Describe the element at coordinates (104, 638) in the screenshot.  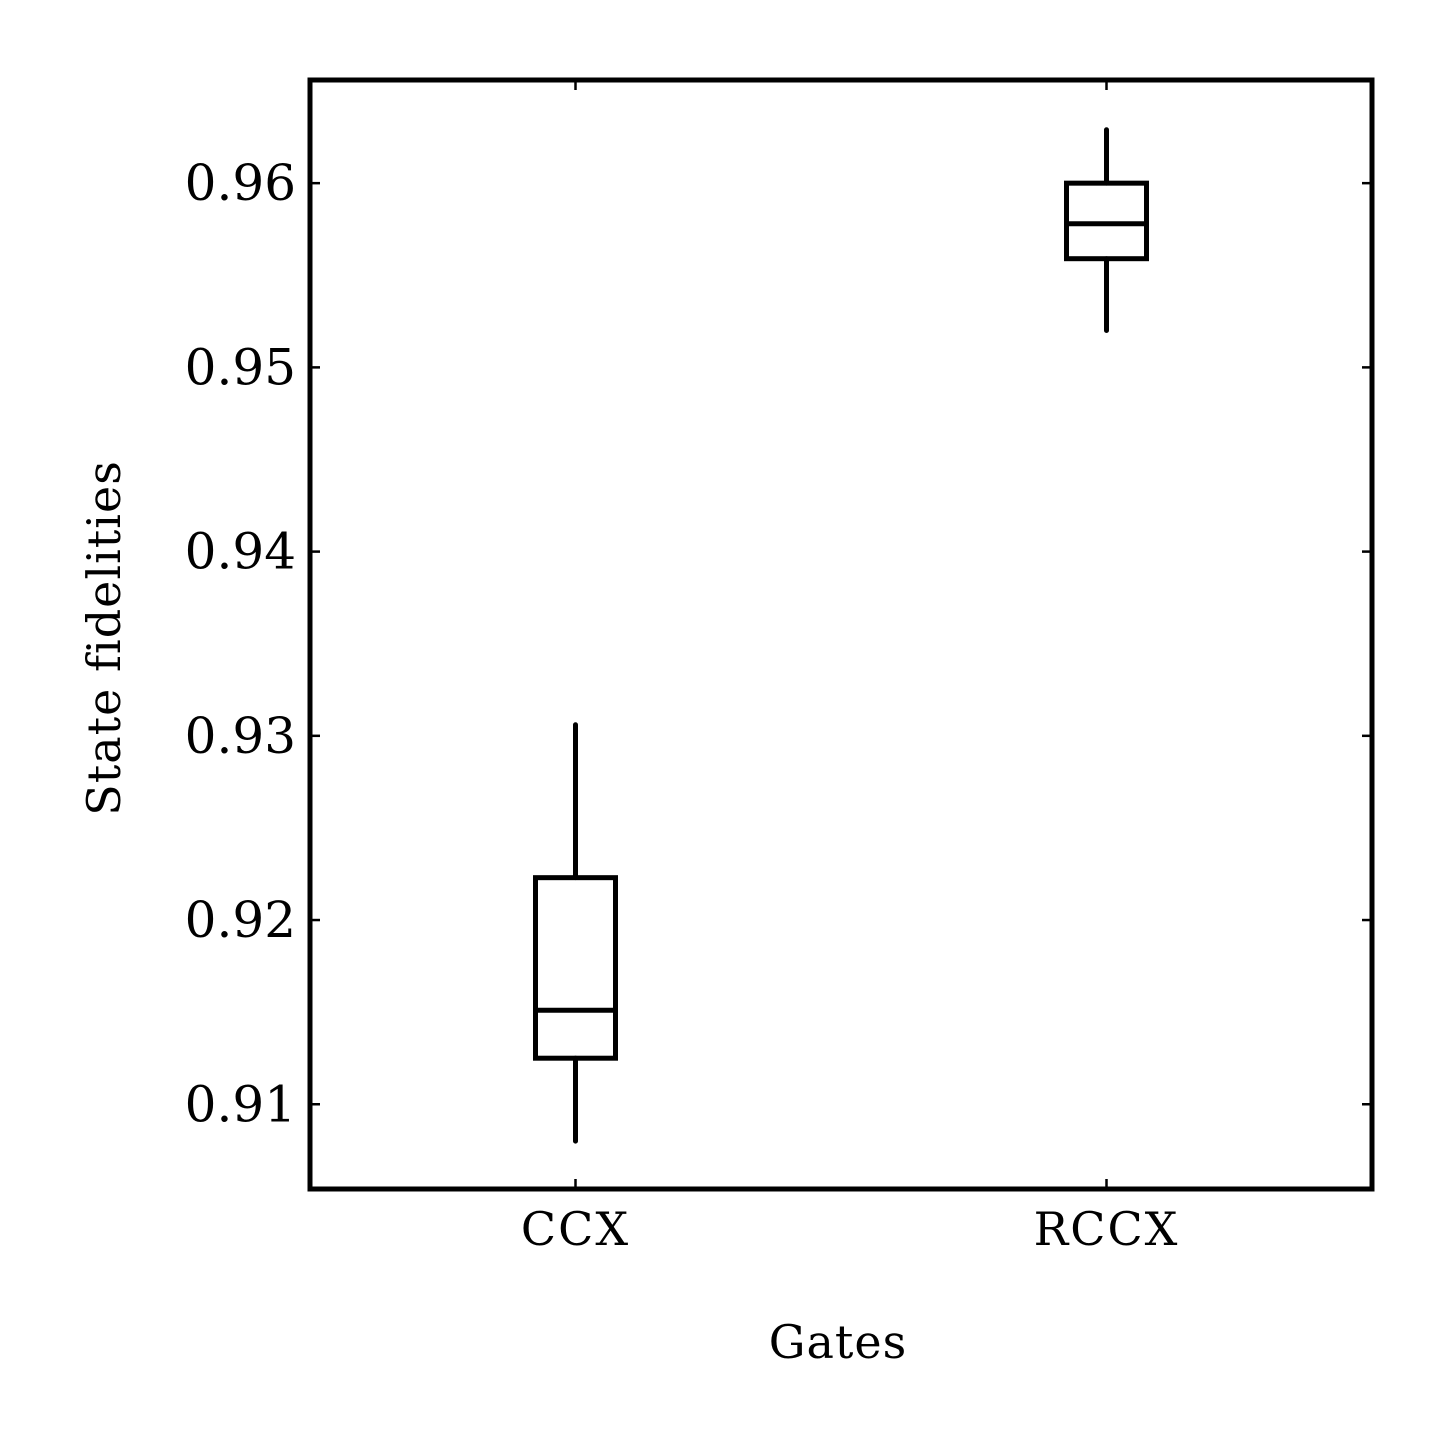
I see `y-axis-label: State fidelities` at that location.